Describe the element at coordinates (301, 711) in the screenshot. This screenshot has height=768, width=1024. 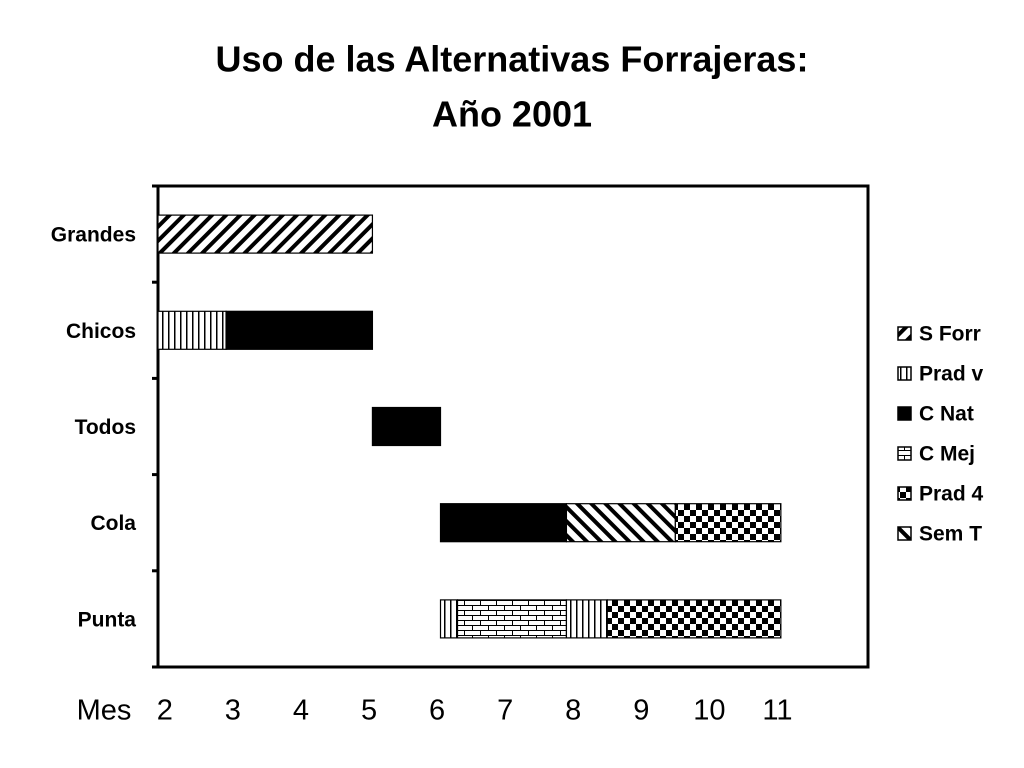
I see `x-tick-label: 4` at that location.